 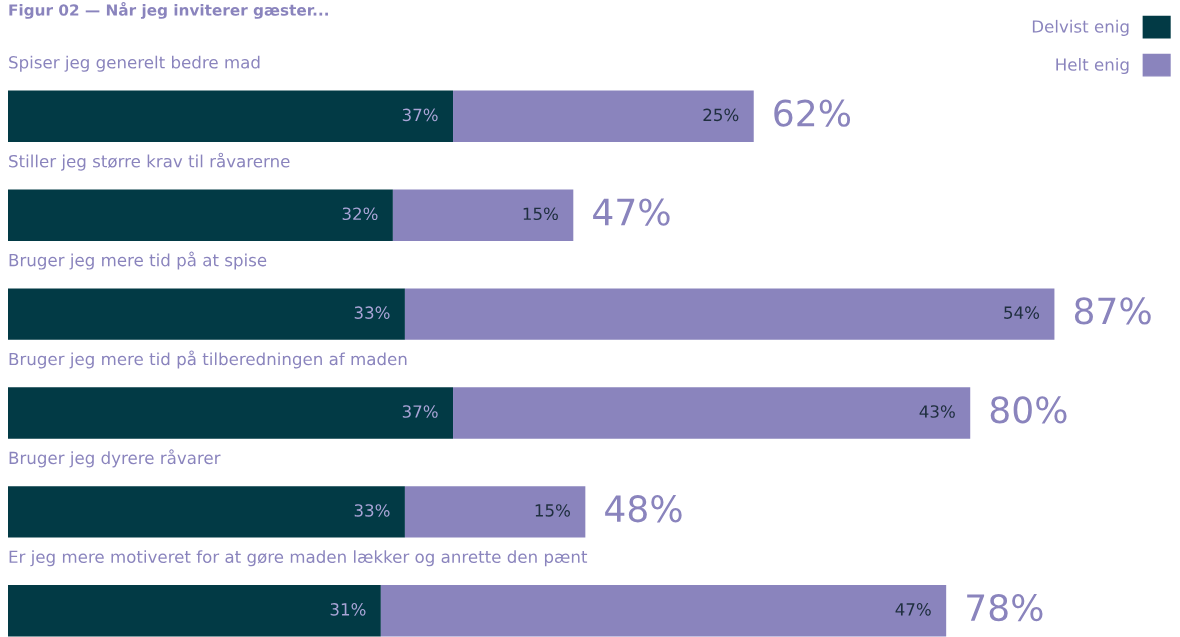 I want to click on legend-label: Delvist enig, so click(x=1080, y=27).